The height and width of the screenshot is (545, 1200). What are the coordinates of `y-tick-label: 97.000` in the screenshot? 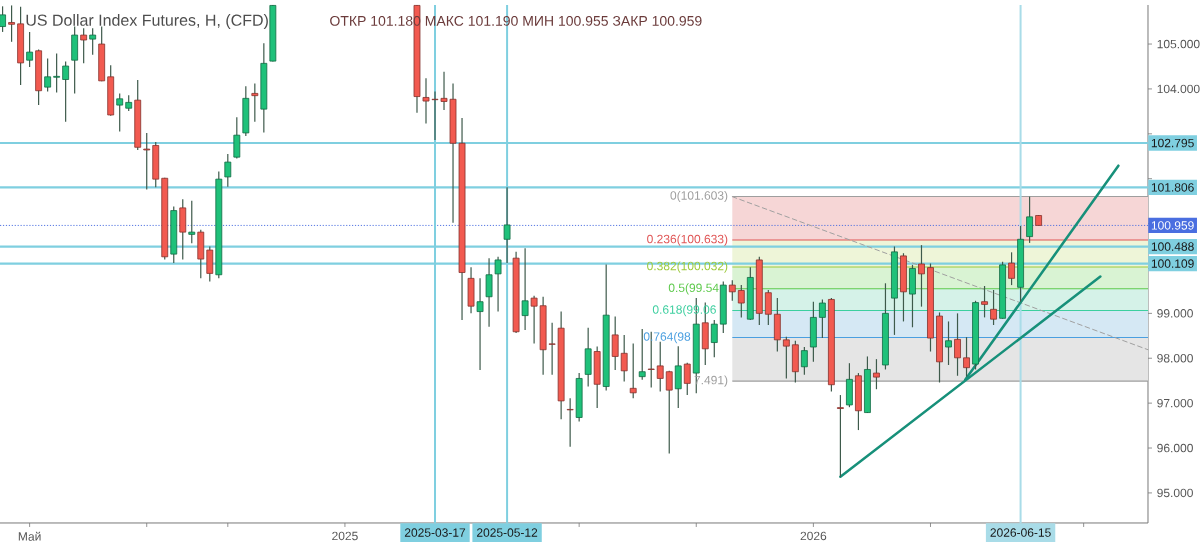 It's located at (1175, 403).